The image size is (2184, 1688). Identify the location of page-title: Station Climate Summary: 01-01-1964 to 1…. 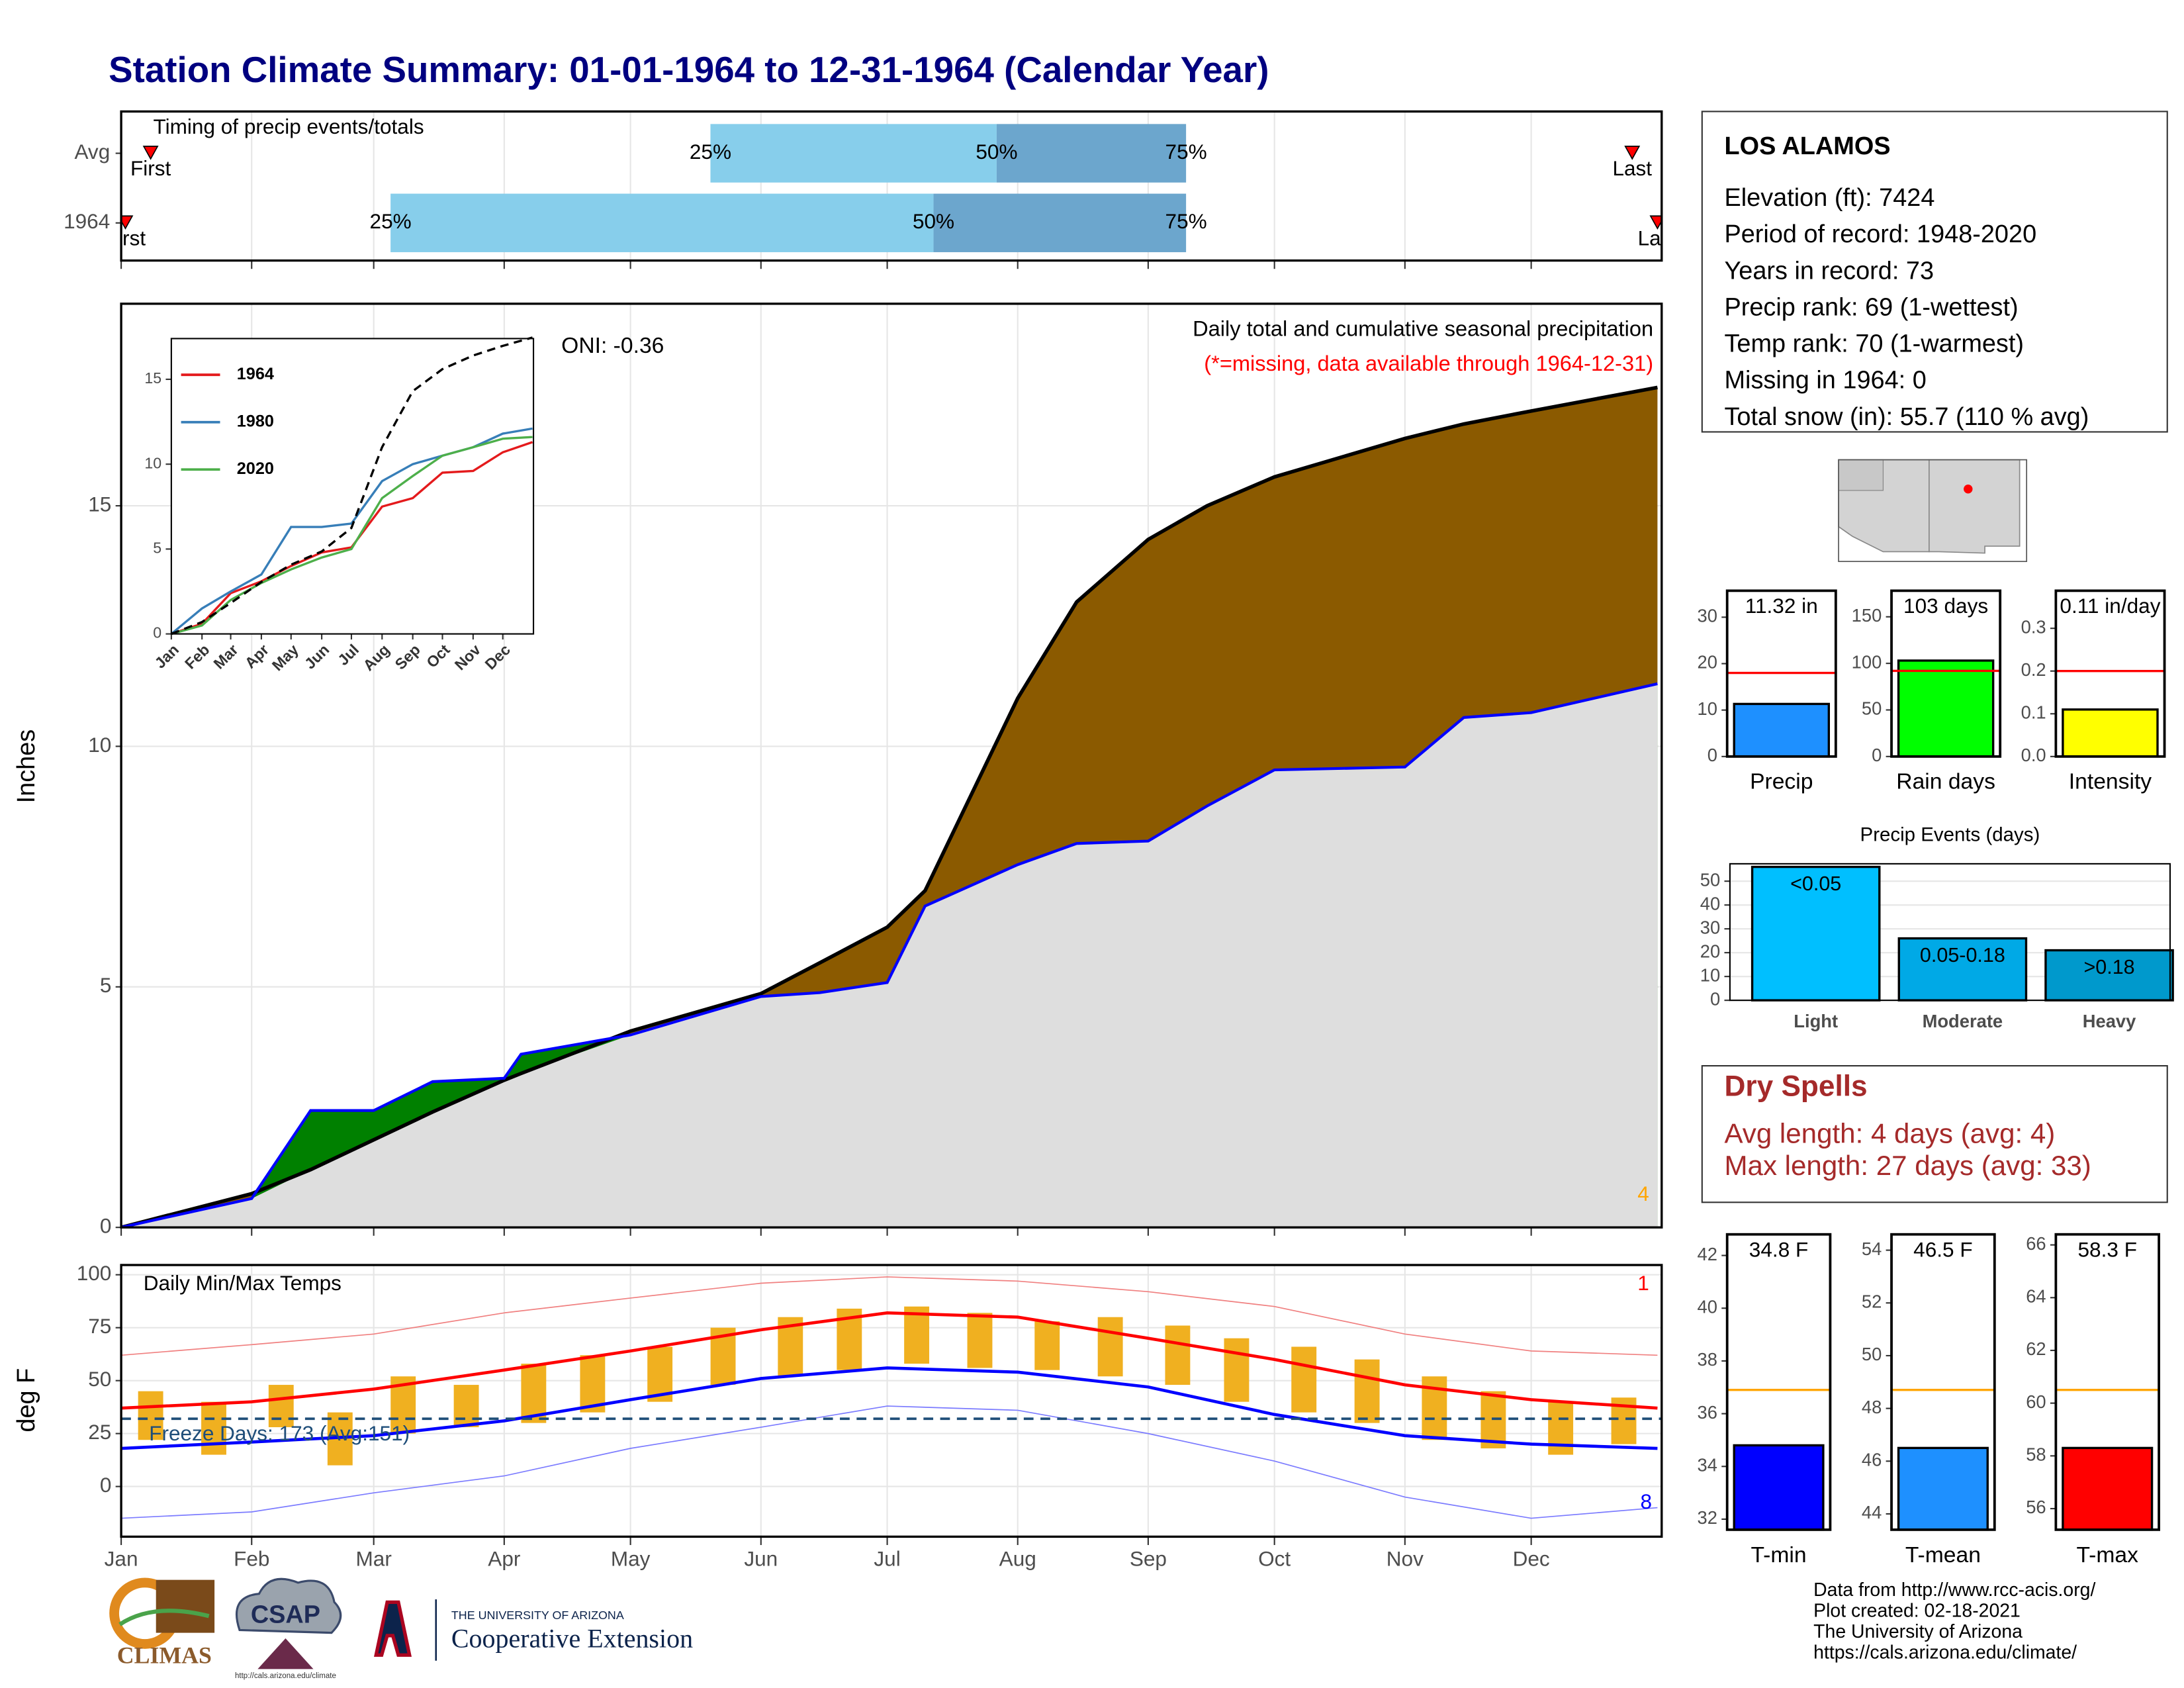
(689, 69).